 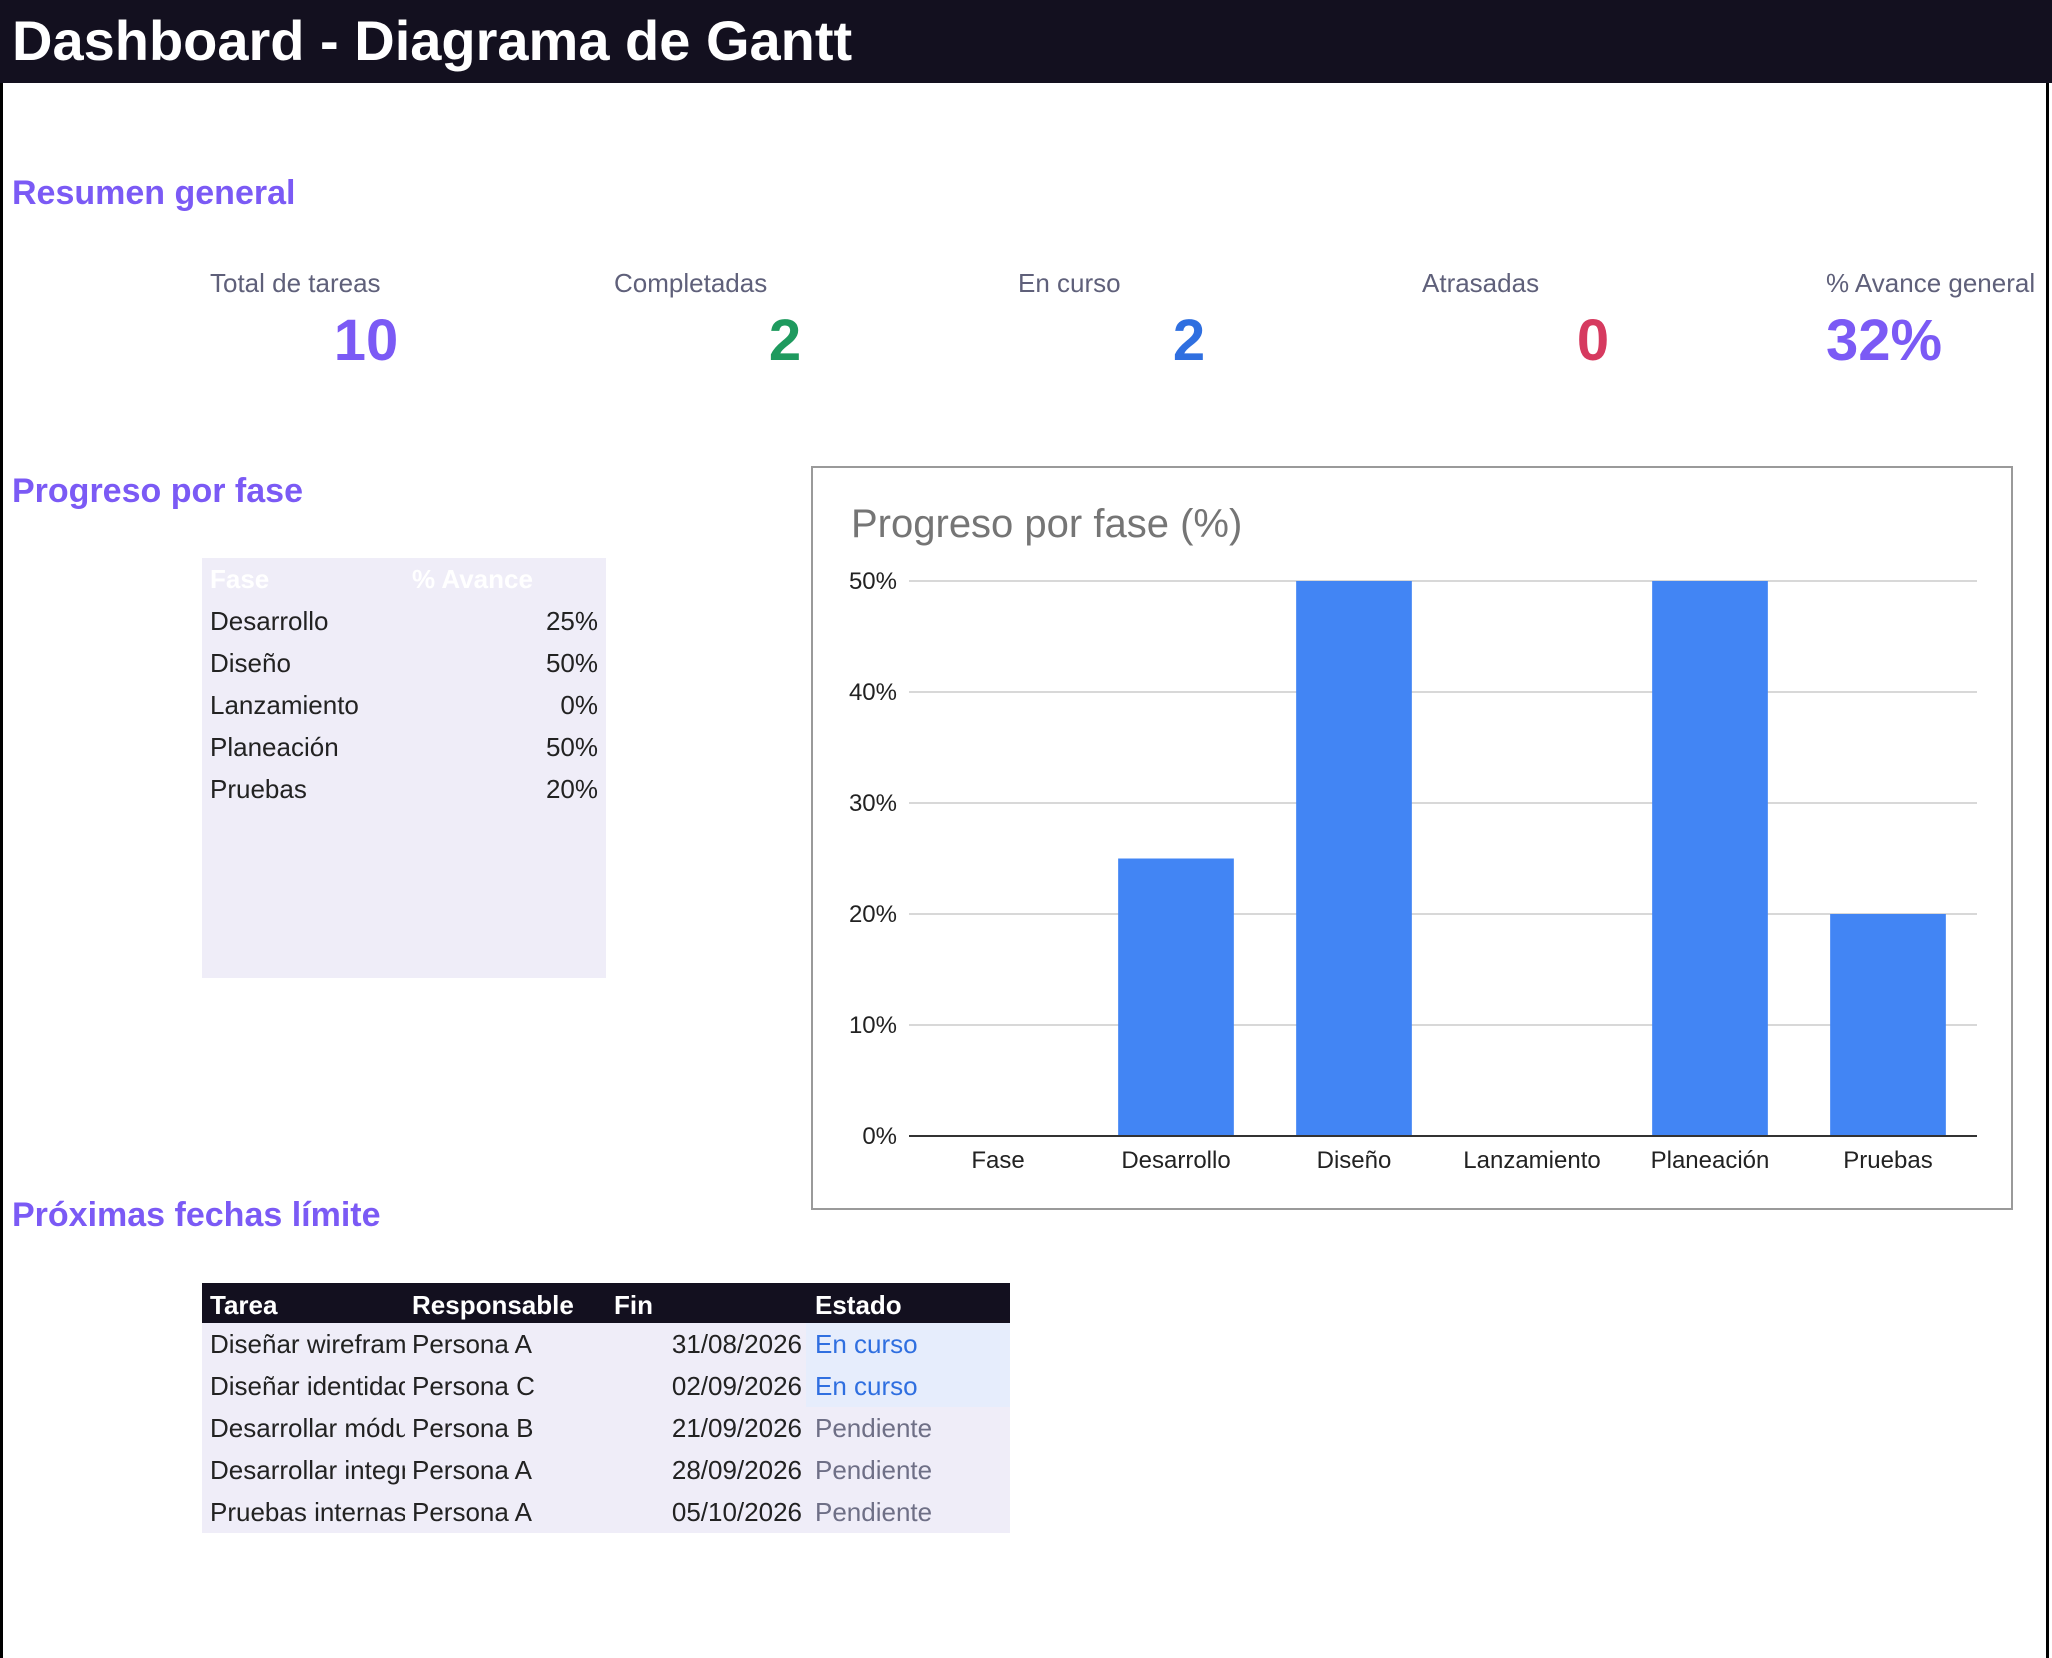 What do you see at coordinates (1175, 1160) in the screenshot?
I see `x-tick-label: Desarrollo` at bounding box center [1175, 1160].